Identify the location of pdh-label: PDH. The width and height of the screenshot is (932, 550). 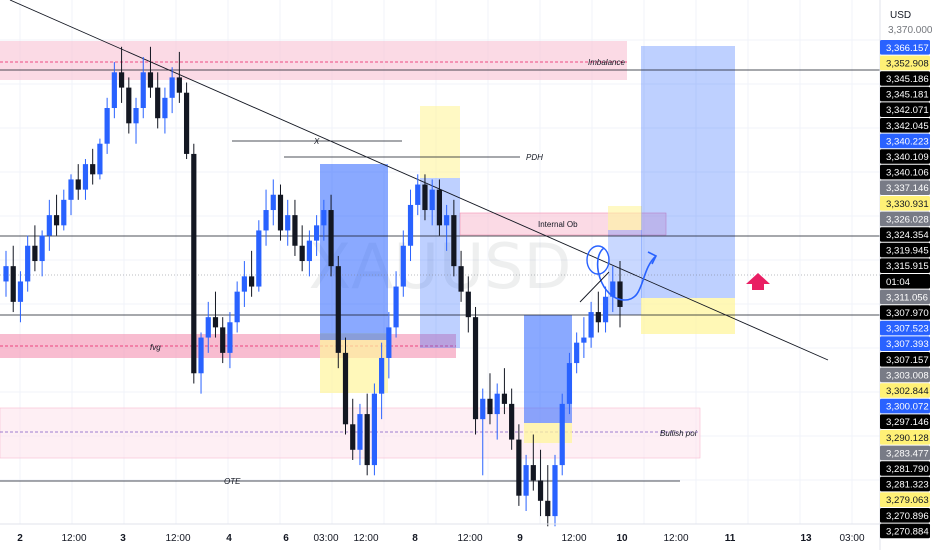
(534, 157).